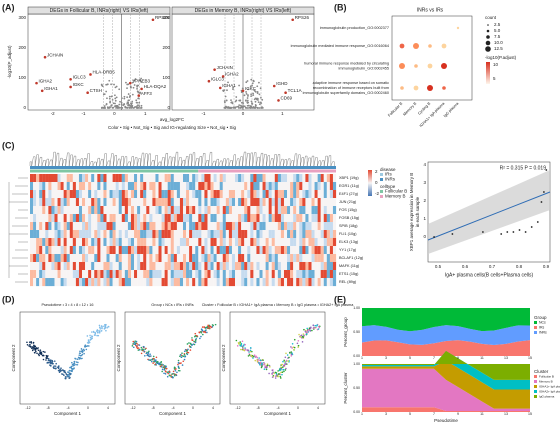  What do you see at coordinates (348, 250) in the screenshot?
I see `gene-label: YY1 (17g)` at bounding box center [348, 250].